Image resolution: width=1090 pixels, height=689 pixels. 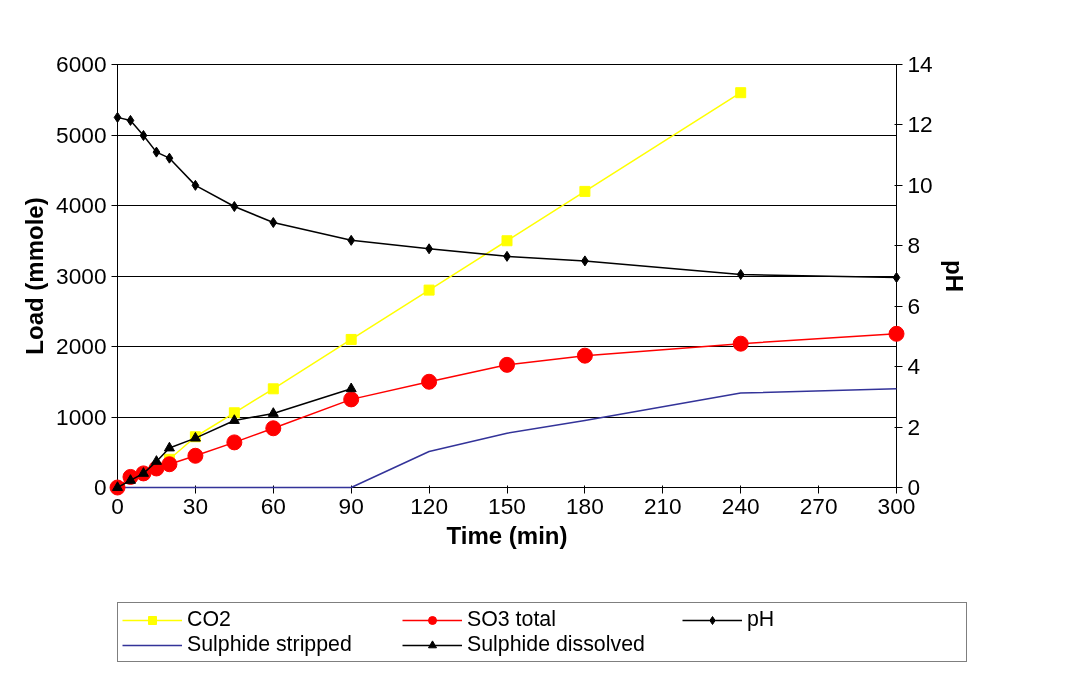 I want to click on legend-label: SO3 total, so click(x=512, y=619).